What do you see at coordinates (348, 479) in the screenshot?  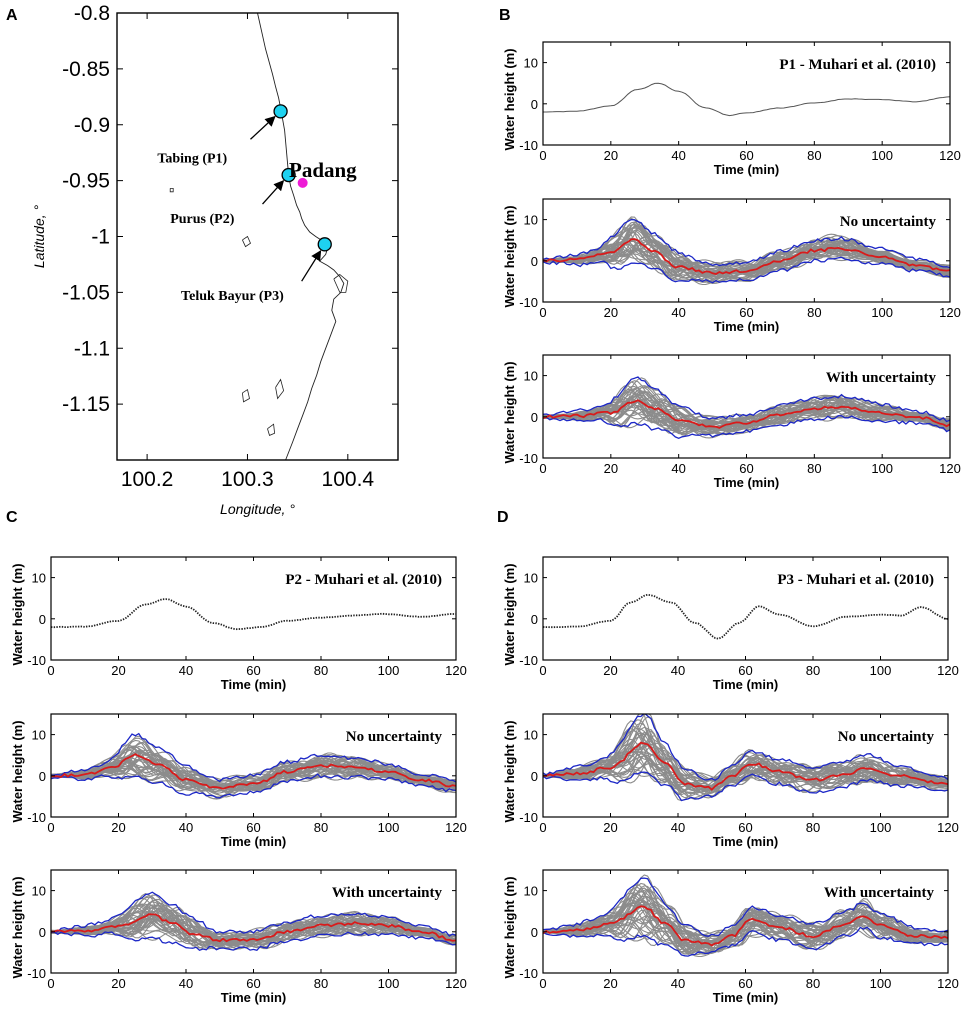 I see `x-tick-label: 100.4` at bounding box center [348, 479].